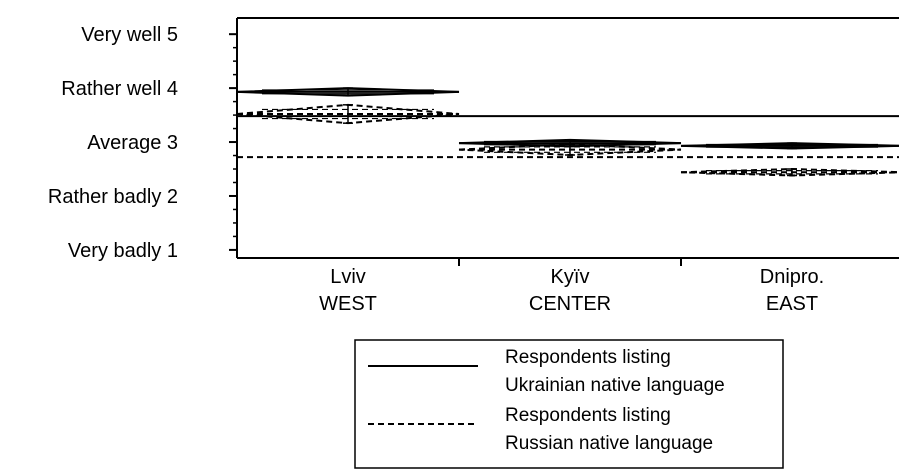  I want to click on legend-box, so click(569, 404).